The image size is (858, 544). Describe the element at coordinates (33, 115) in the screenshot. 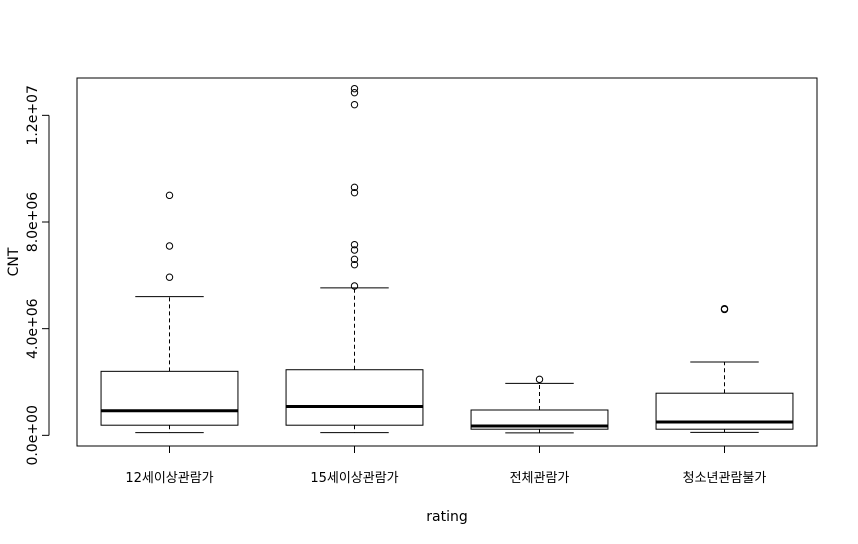

I see `y-tick-label: 1.2e+07` at that location.